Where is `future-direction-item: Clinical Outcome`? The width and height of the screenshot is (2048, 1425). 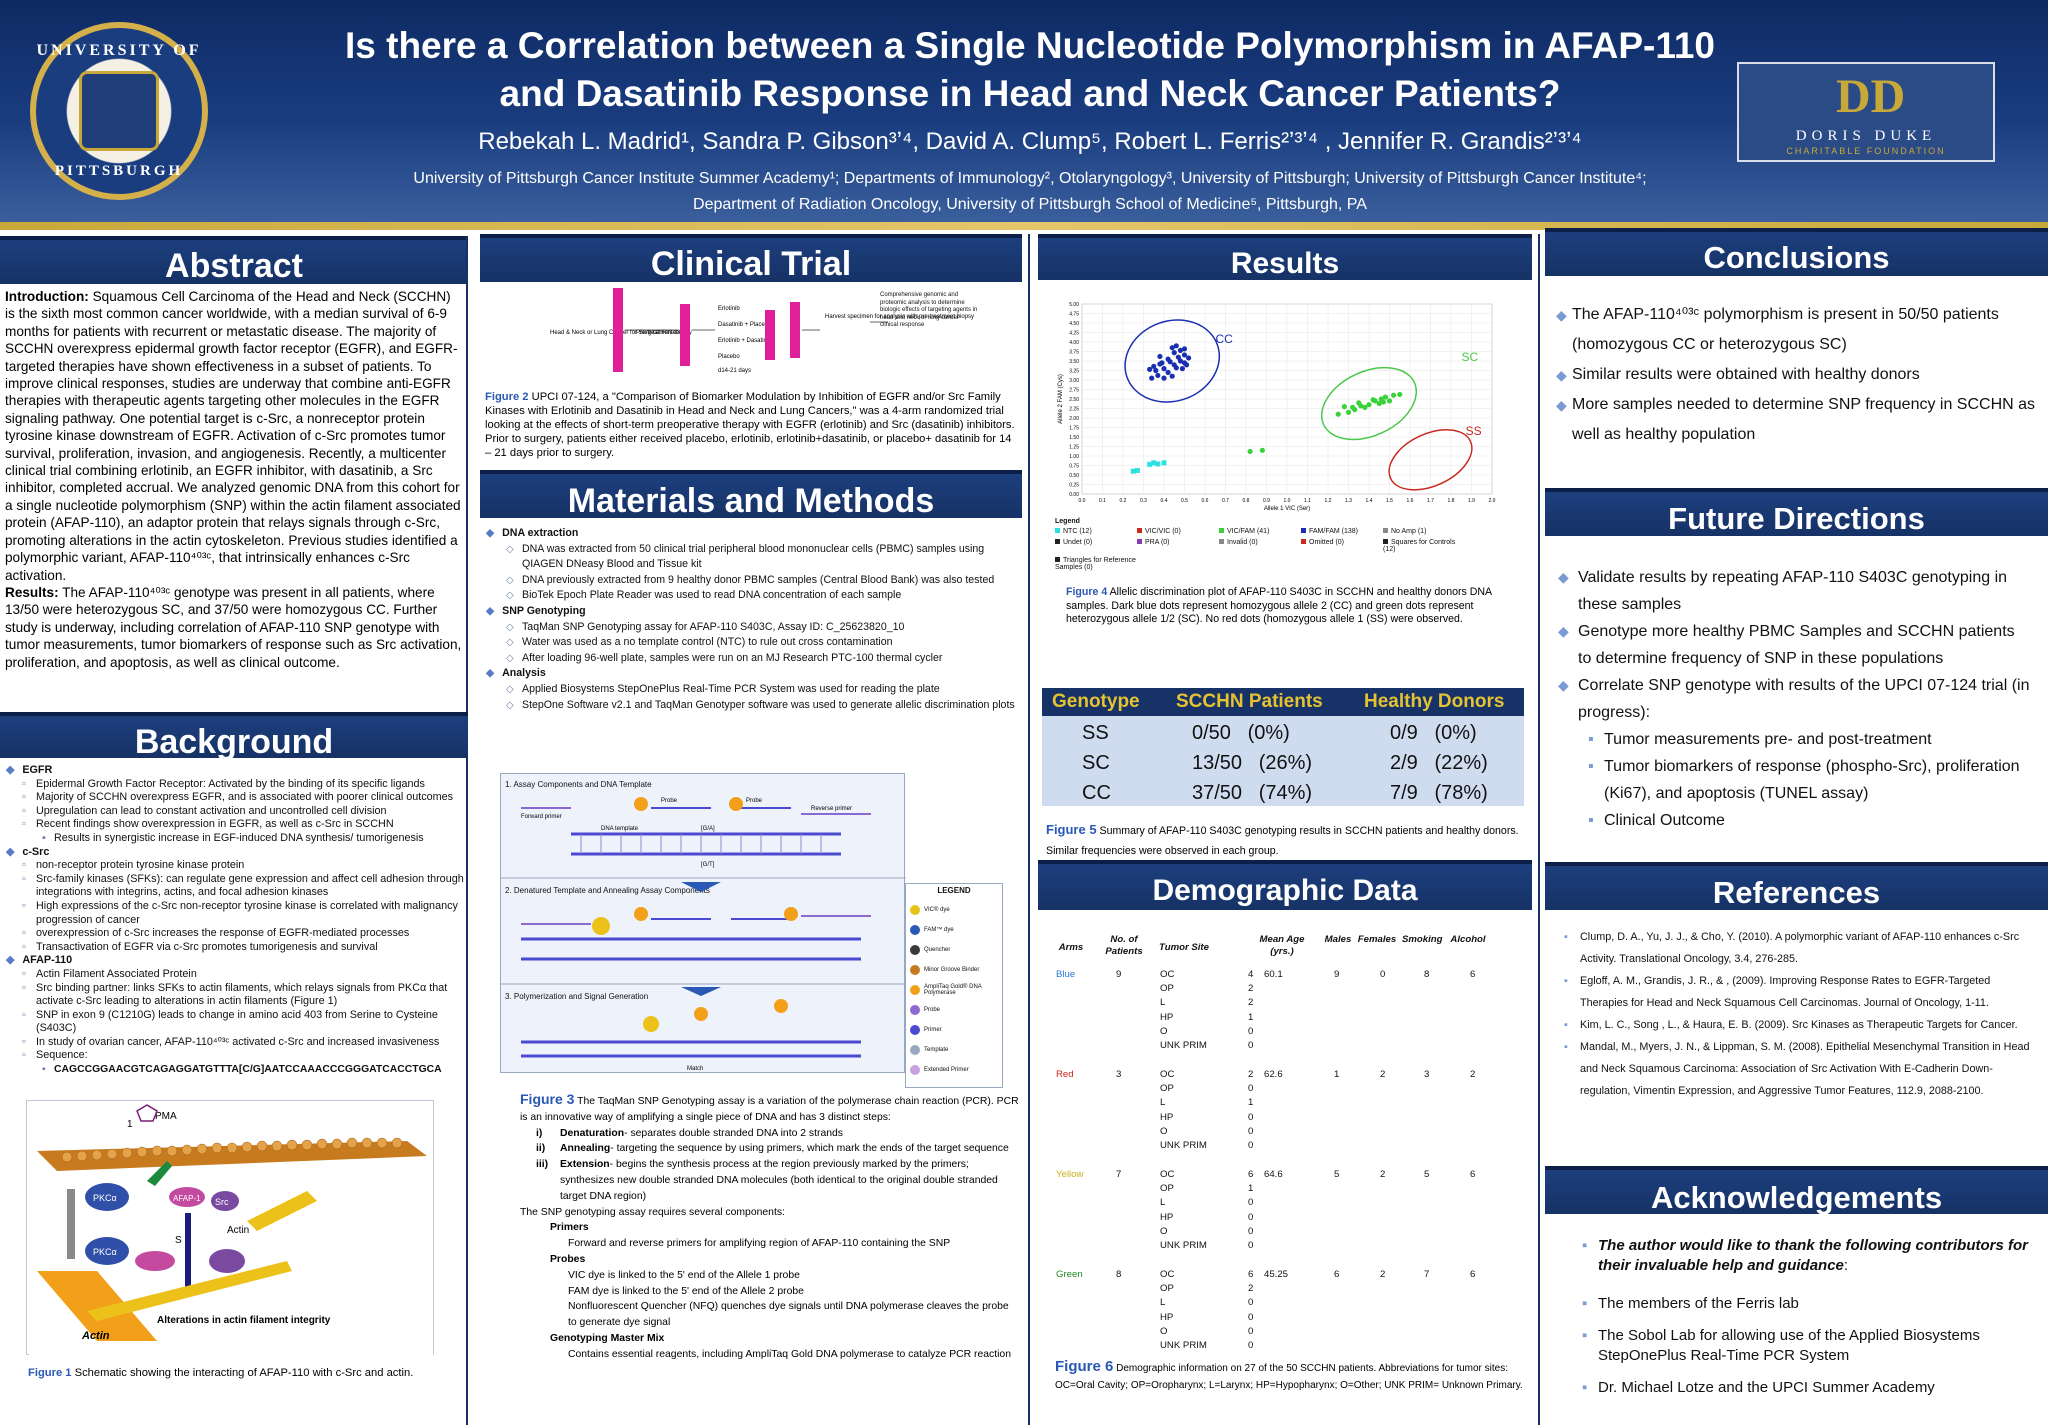
future-direction-item: Clinical Outcome is located at coordinates (1792, 820).